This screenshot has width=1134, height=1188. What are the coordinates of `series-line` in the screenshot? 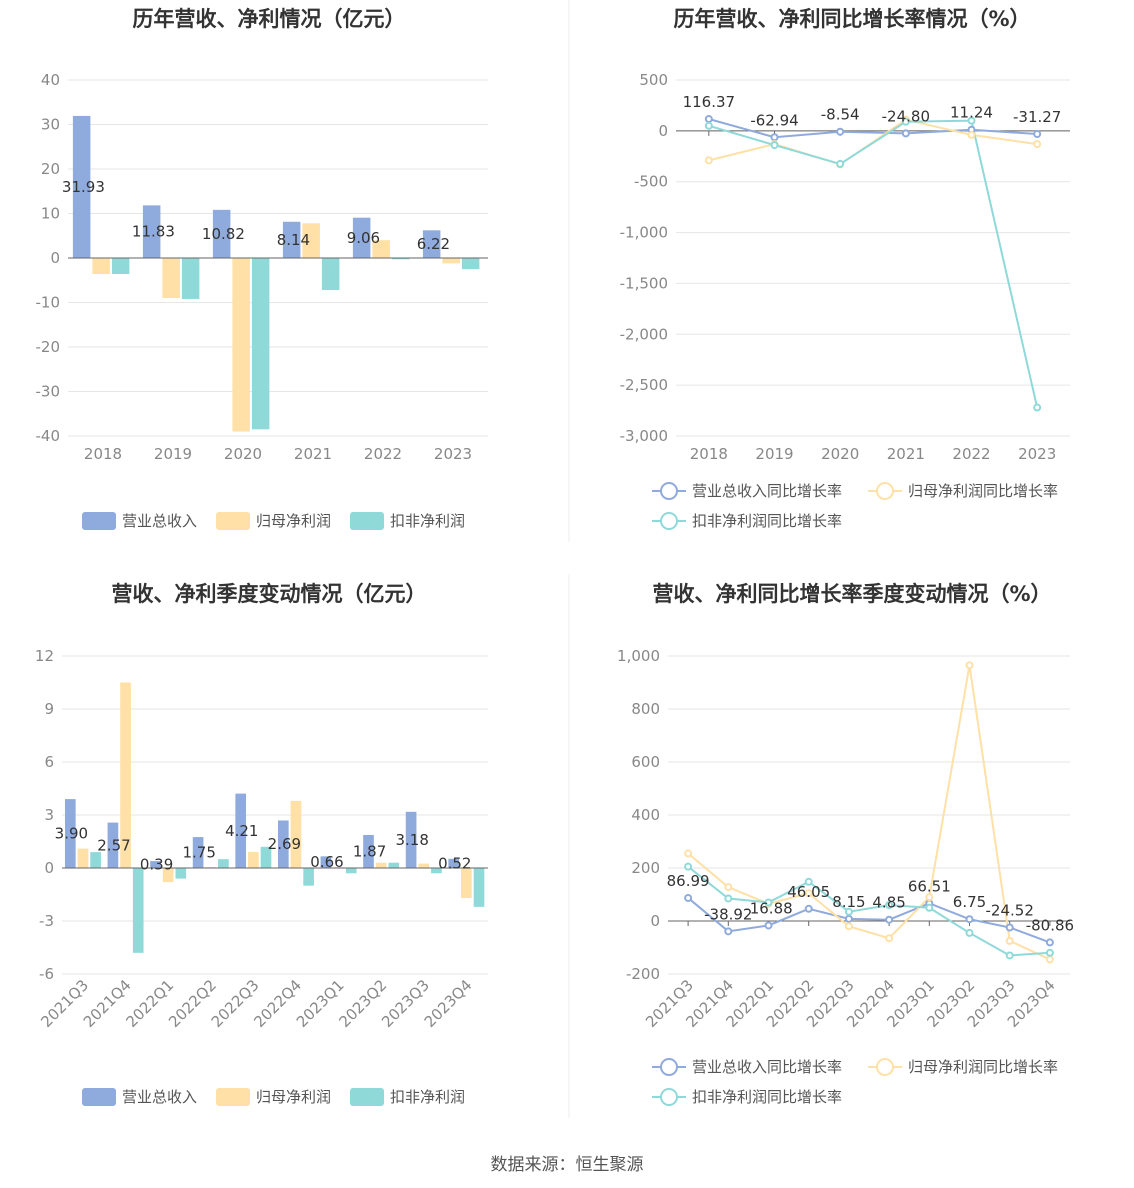 It's located at (869, 920).